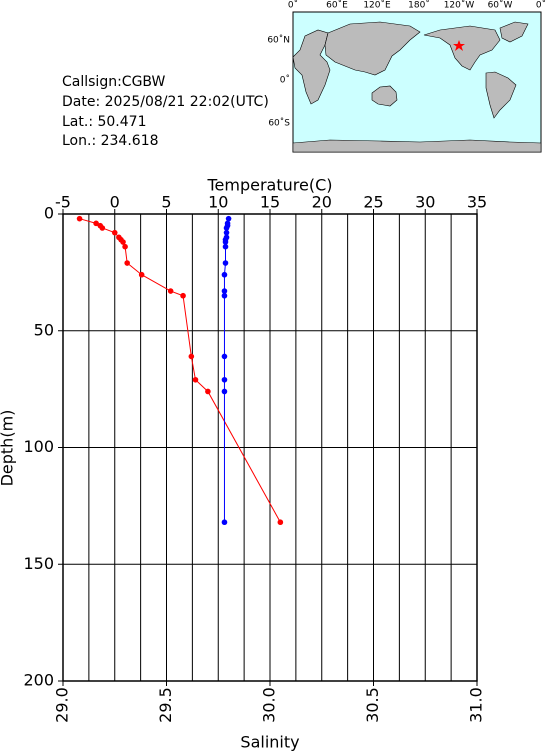 The width and height of the screenshot is (553, 751). I want to click on map-lat-label: 0˚, so click(285, 80).